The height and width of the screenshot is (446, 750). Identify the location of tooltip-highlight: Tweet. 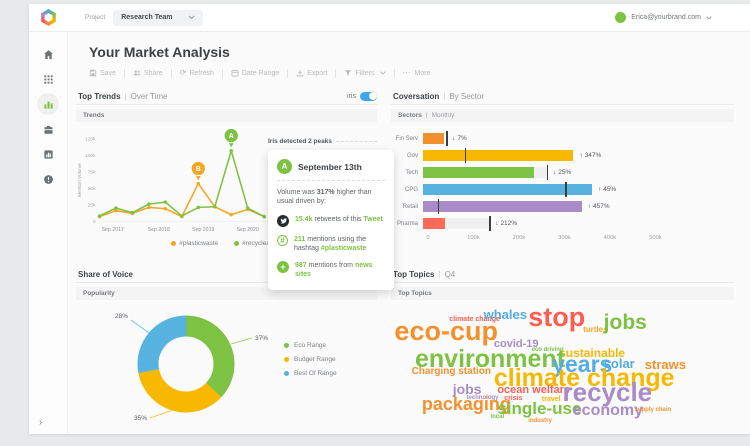
(373, 219).